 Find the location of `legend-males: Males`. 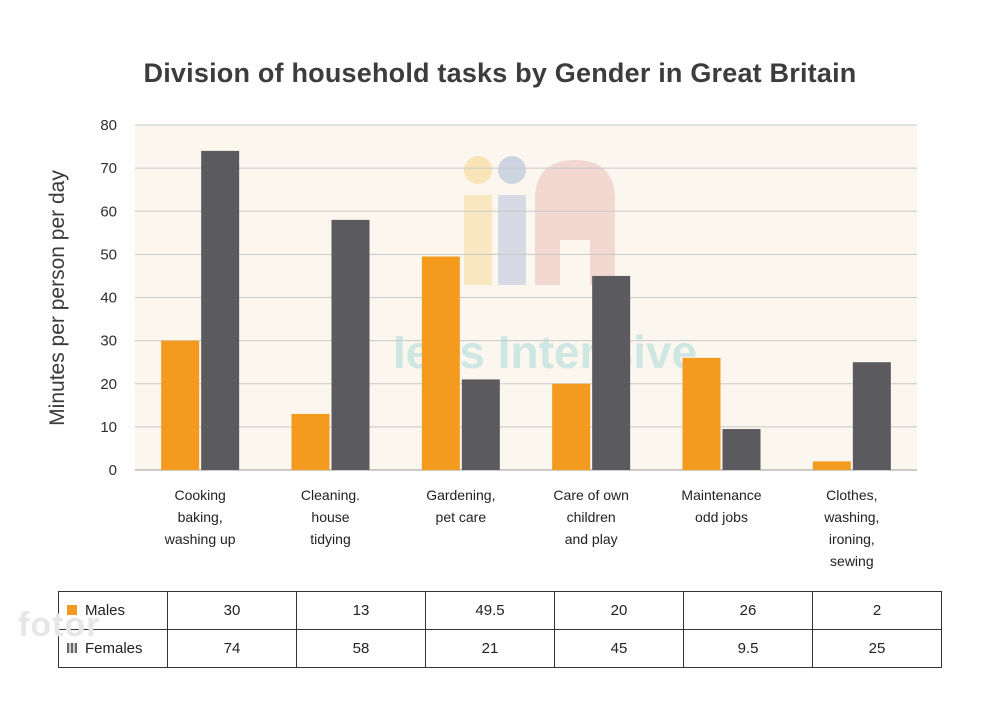

legend-males: Males is located at coordinates (113, 610).